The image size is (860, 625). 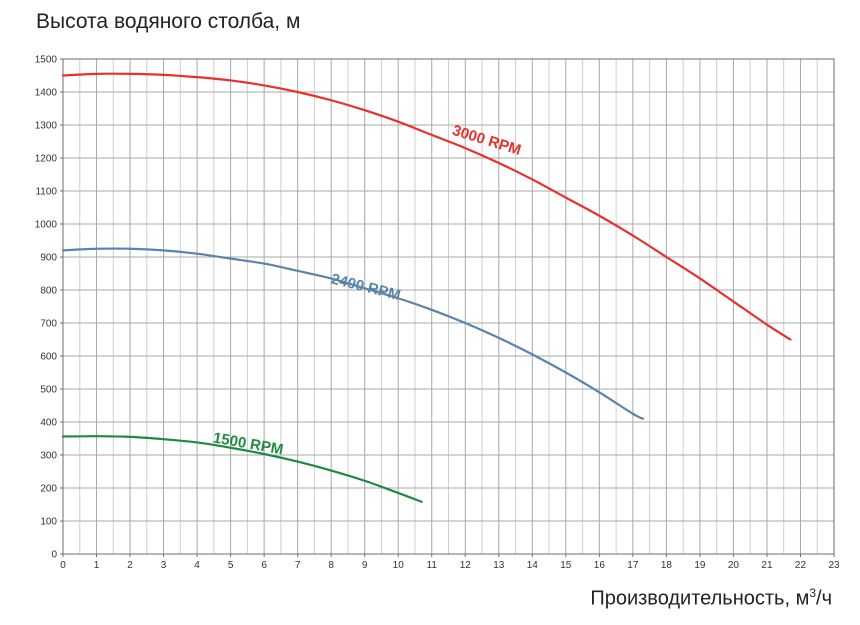 What do you see at coordinates (331, 565) in the screenshot?
I see `x-tick-label: 8` at bounding box center [331, 565].